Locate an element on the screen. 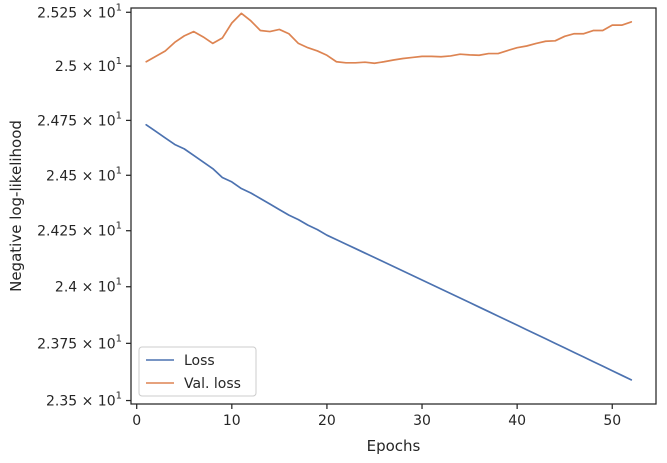 Image resolution: width=667 pixels, height=463 pixels. y-tick-label: 2.525 × 10¹ is located at coordinates (79, 11).